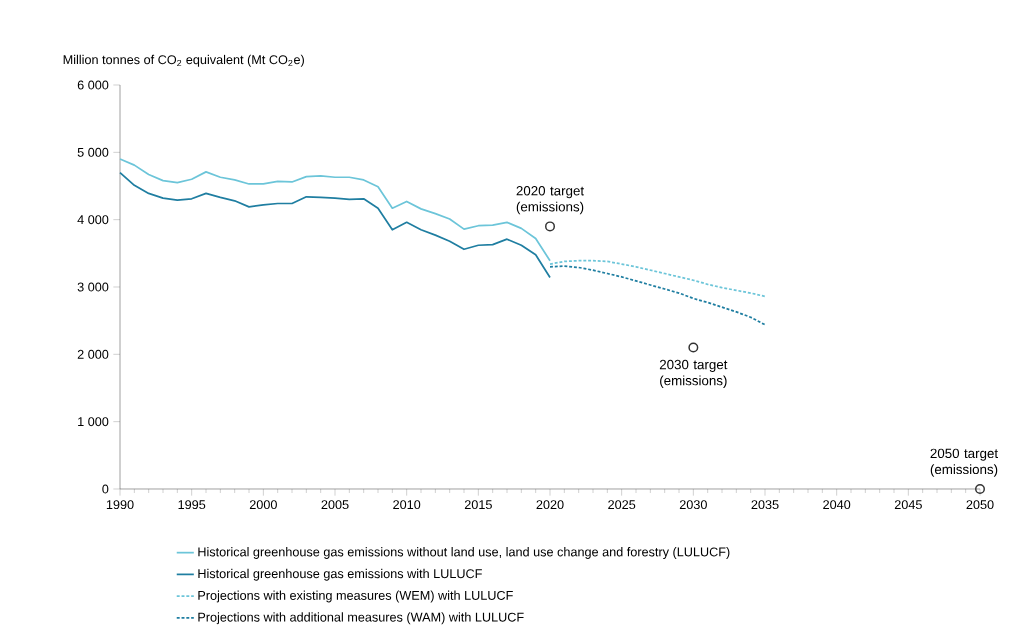 This screenshot has height=638, width=1023. I want to click on x-tick-label: 2000, so click(263, 505).